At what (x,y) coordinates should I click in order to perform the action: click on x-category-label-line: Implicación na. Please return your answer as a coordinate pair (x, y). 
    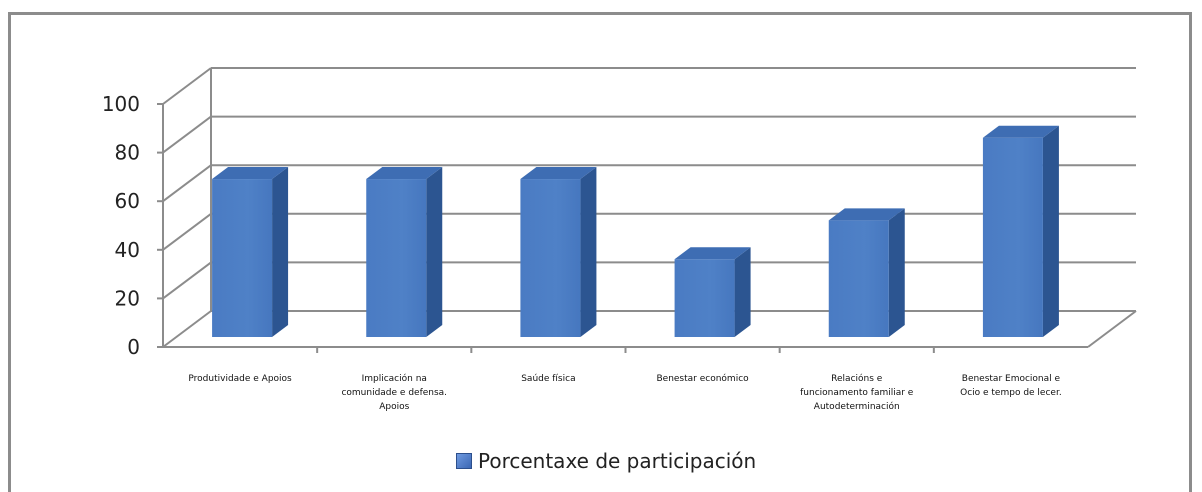
    Looking at the image, I should click on (394, 379).